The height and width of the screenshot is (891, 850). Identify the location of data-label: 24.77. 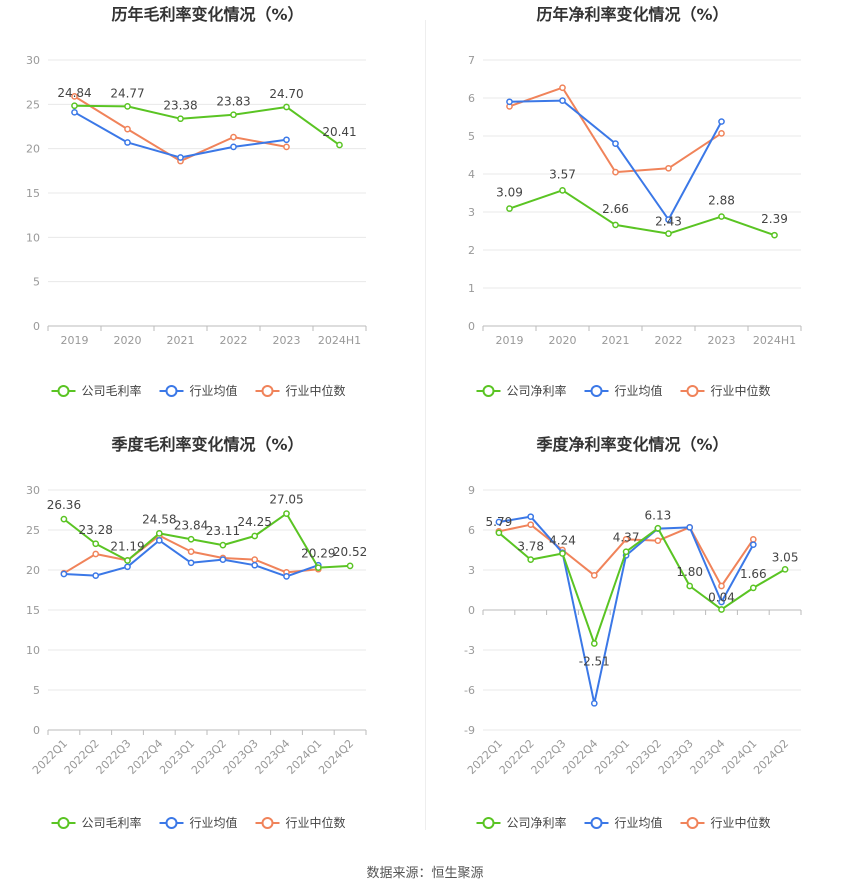
(127, 93).